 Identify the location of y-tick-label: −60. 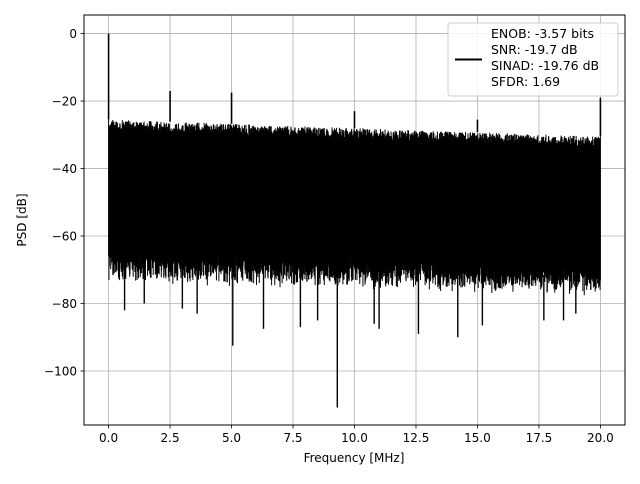
(64, 236).